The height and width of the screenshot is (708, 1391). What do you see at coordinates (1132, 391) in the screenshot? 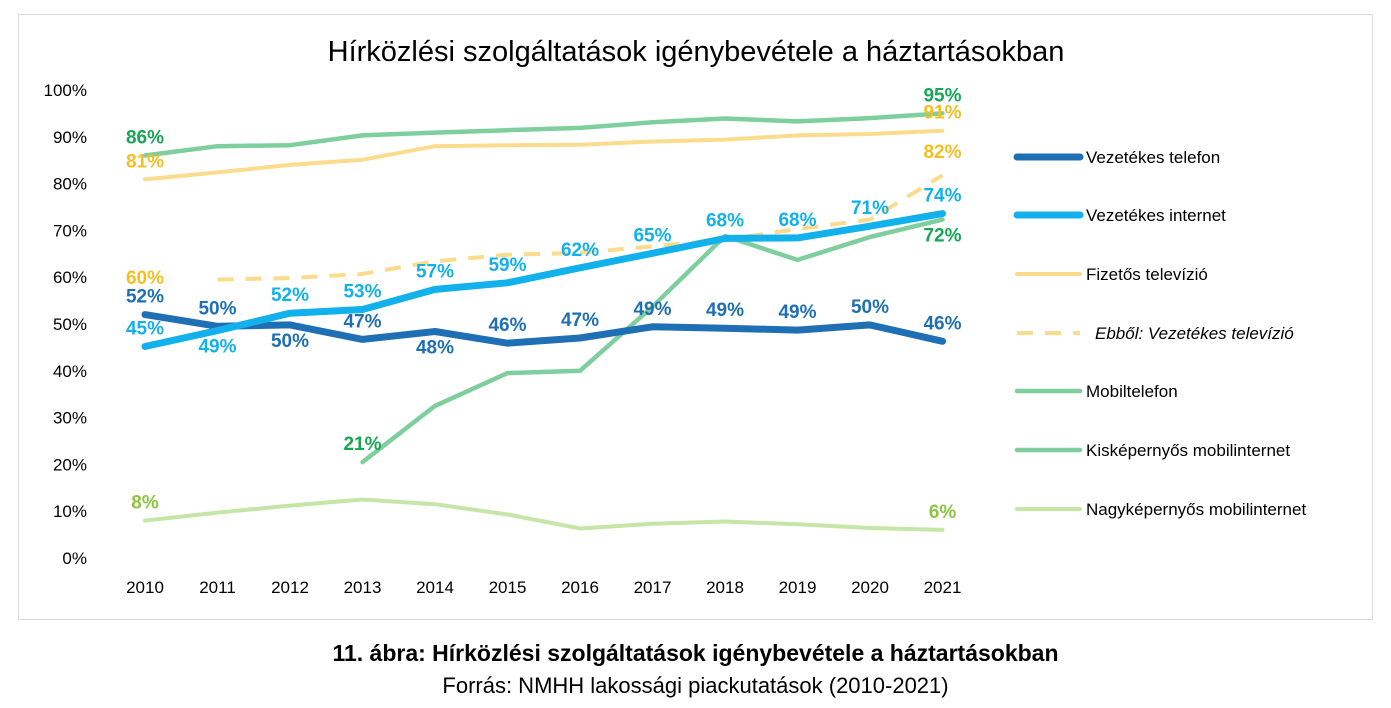
I see `legend-label: Mobiltelefon` at bounding box center [1132, 391].